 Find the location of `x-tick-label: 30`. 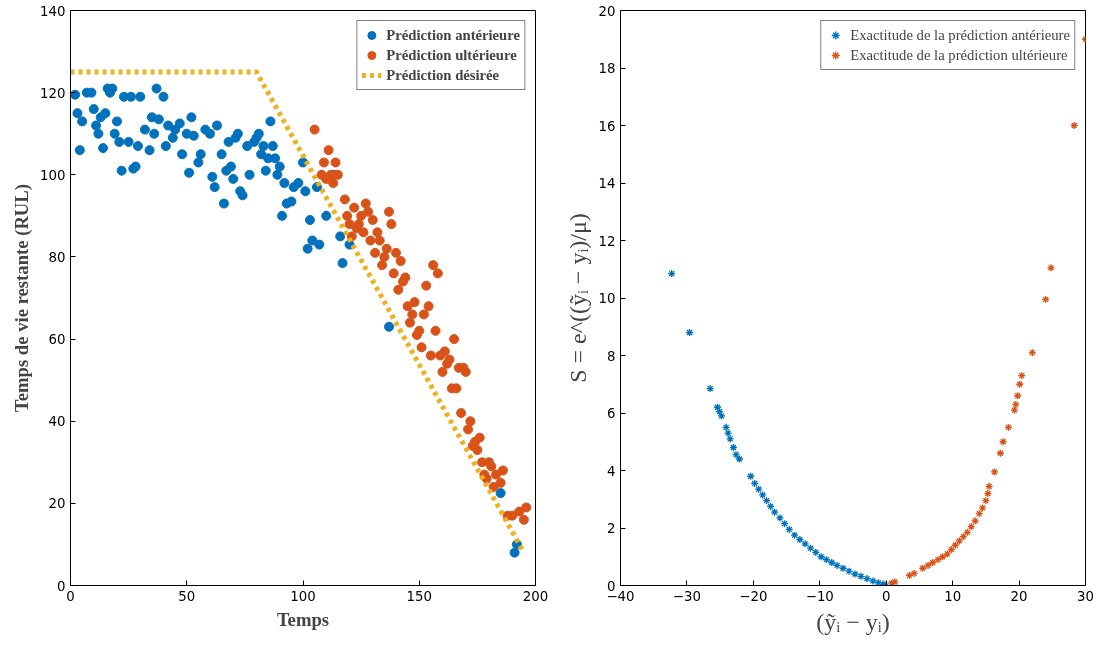

x-tick-label: 30 is located at coordinates (1085, 596).